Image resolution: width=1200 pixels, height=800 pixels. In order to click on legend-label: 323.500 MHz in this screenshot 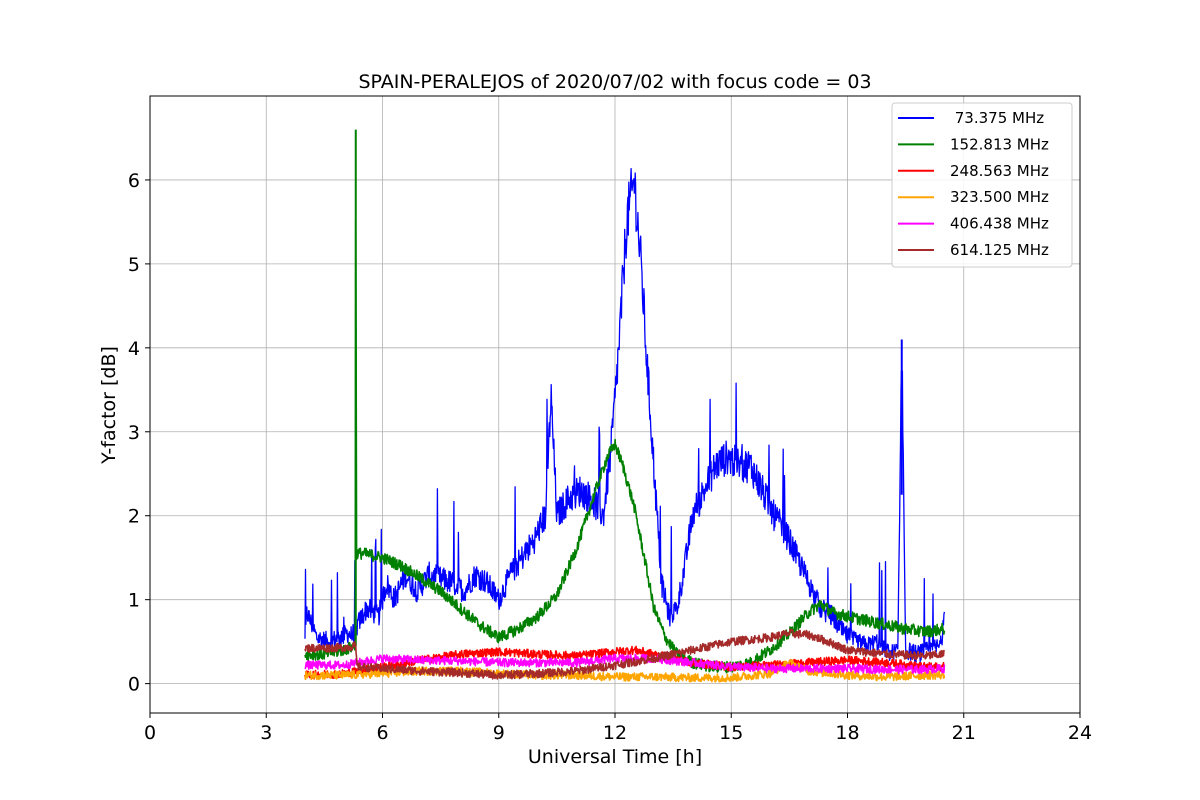, I will do `click(999, 197)`.